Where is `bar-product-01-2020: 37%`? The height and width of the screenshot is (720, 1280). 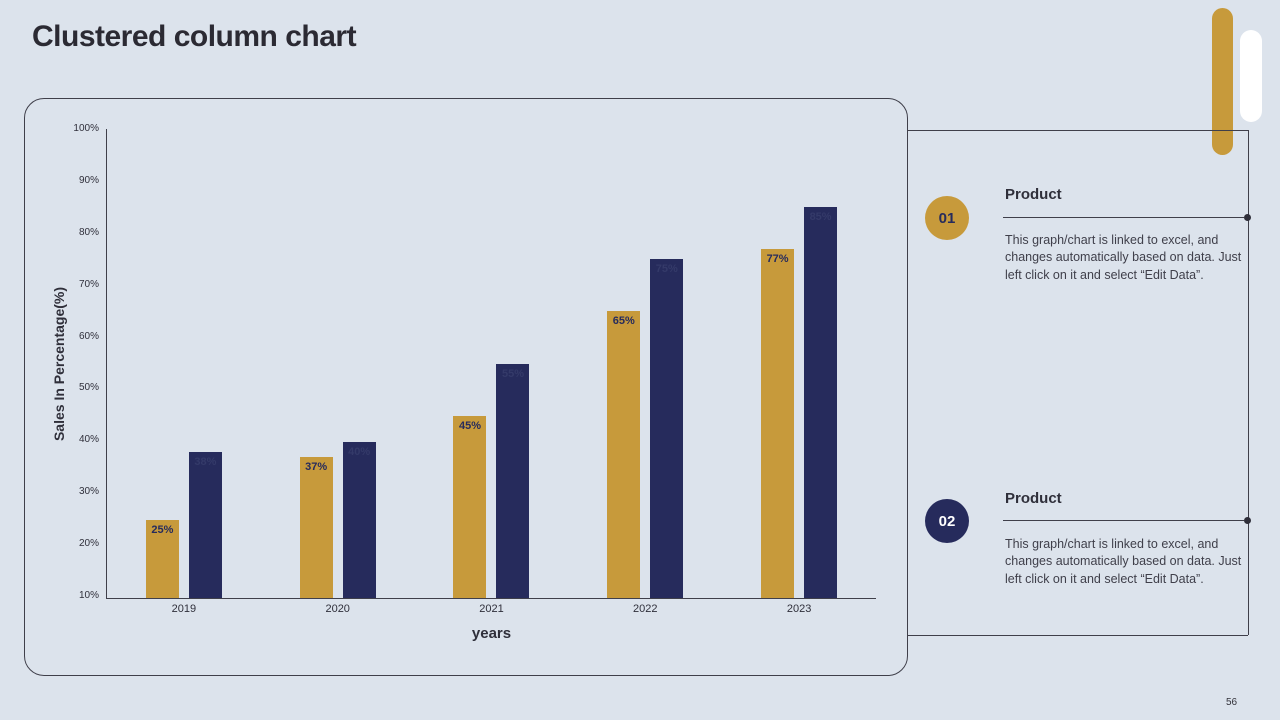
bar-product-01-2020: 37% is located at coordinates (316, 527).